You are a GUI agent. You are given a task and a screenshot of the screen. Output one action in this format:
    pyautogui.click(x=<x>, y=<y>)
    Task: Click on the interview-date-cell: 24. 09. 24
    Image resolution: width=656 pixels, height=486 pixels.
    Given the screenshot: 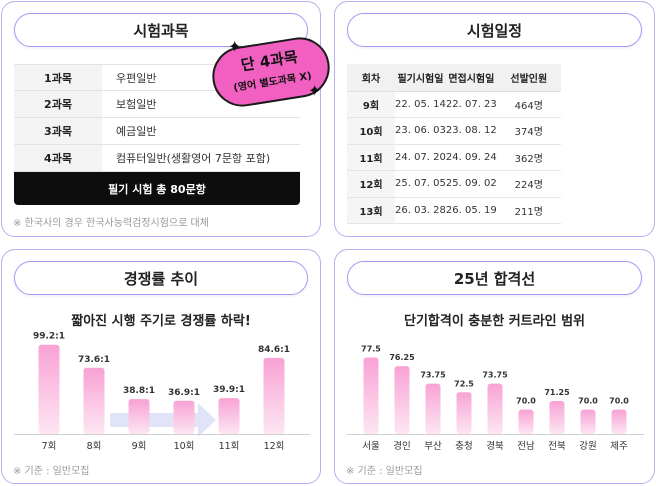 What is the action you would take?
    pyautogui.click(x=471, y=157)
    